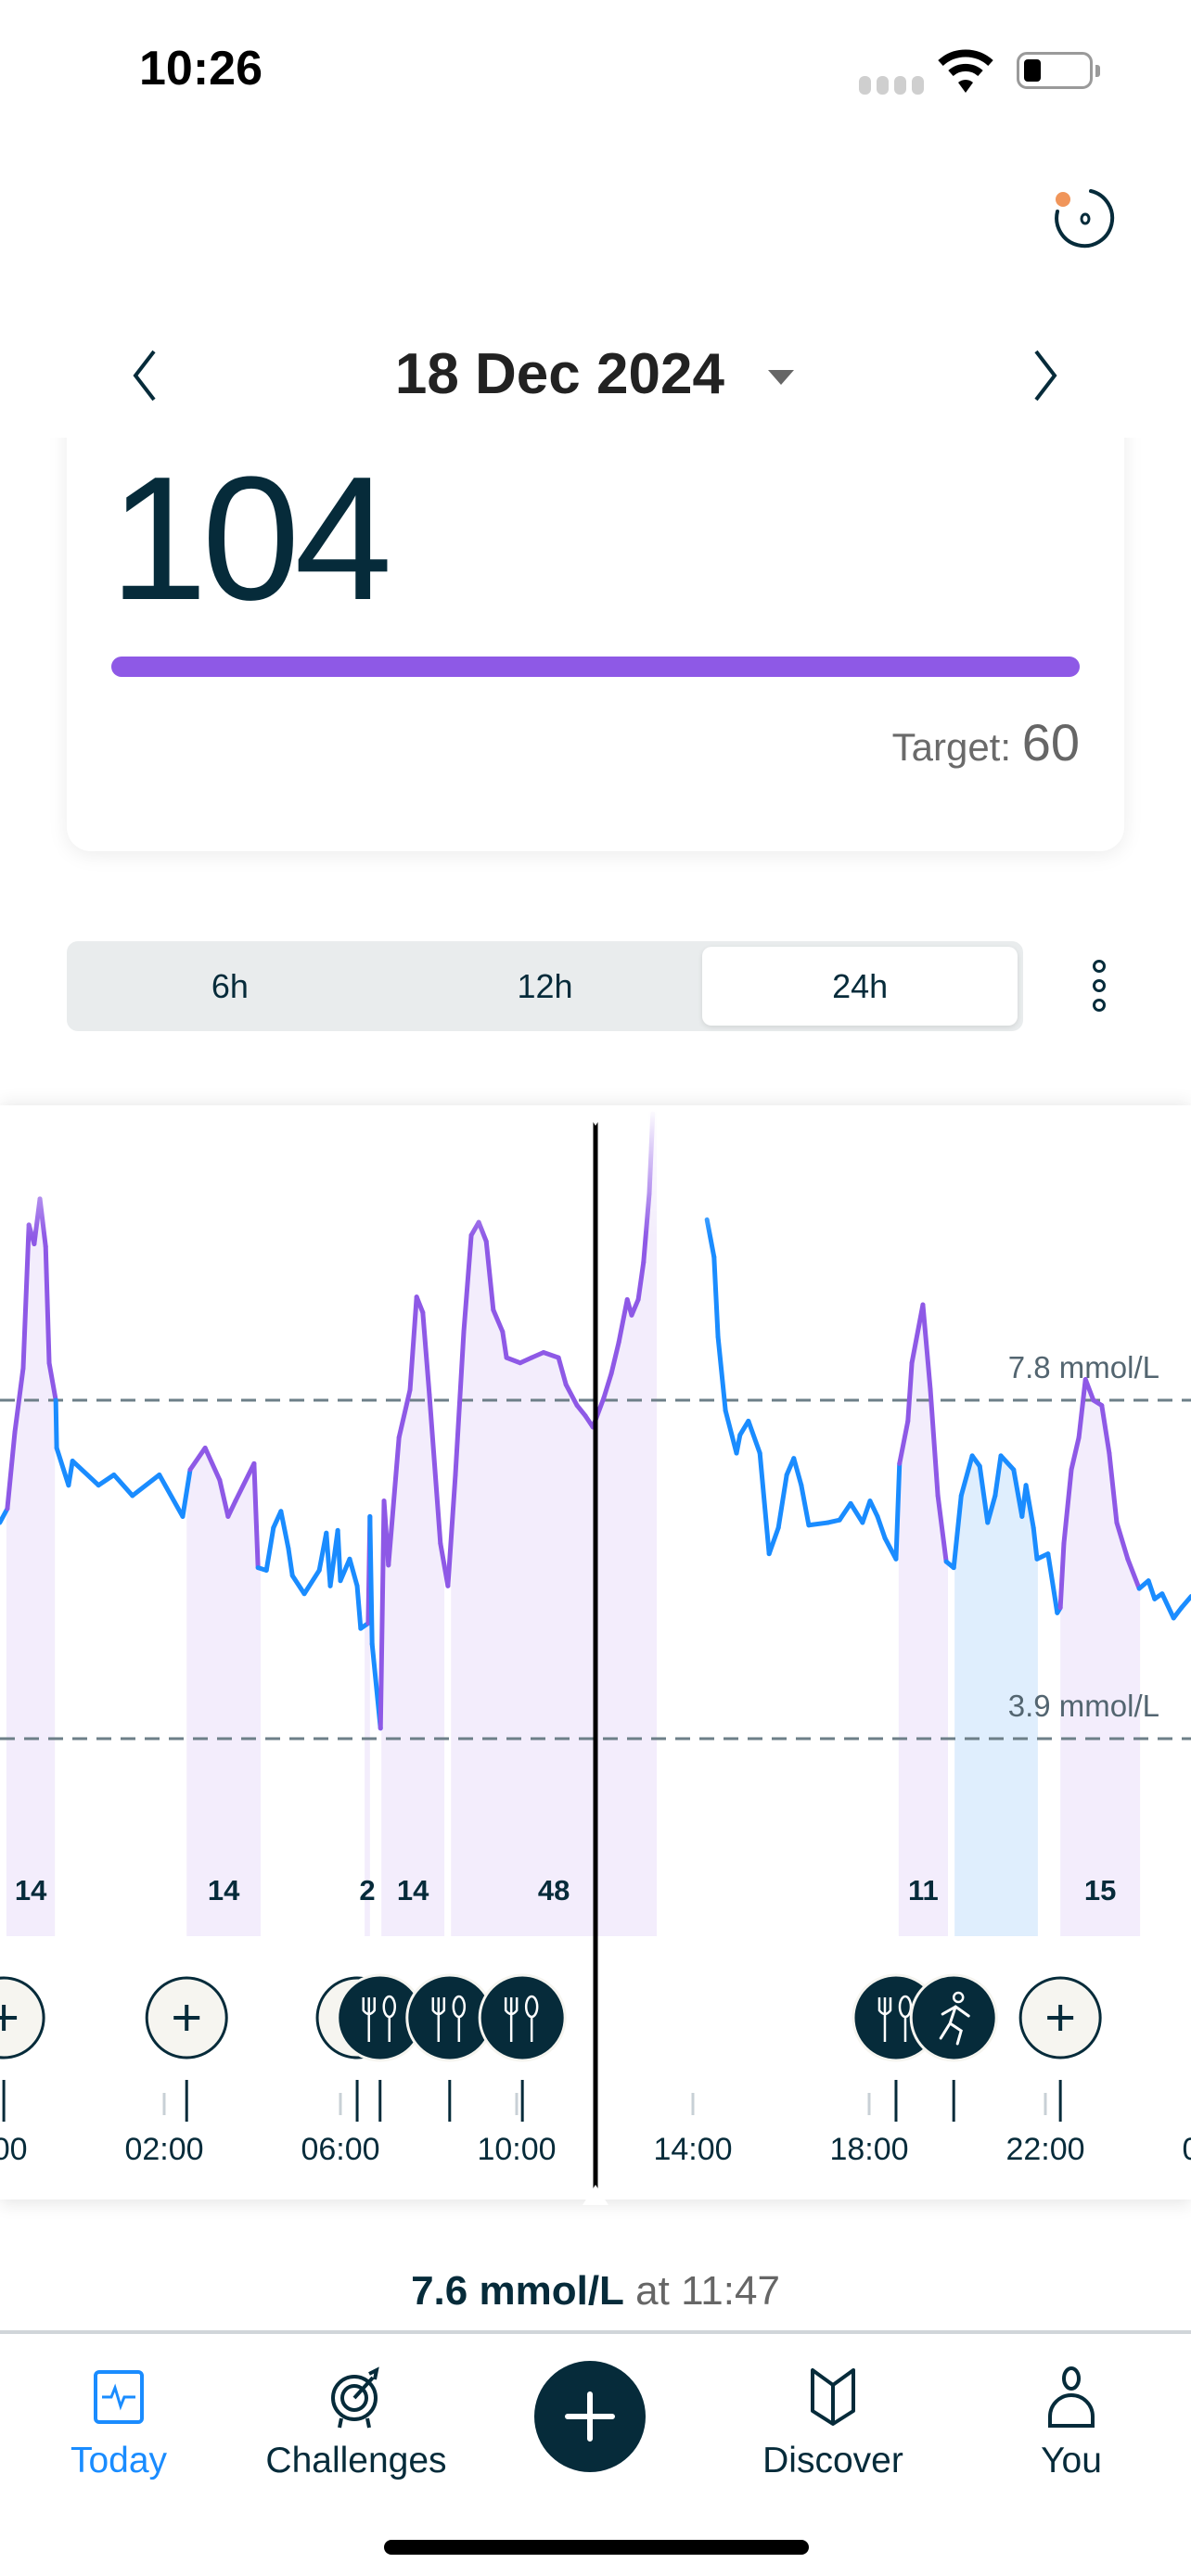  Describe the element at coordinates (707, 2291) in the screenshot. I see `readout-time: at 11:47` at that location.